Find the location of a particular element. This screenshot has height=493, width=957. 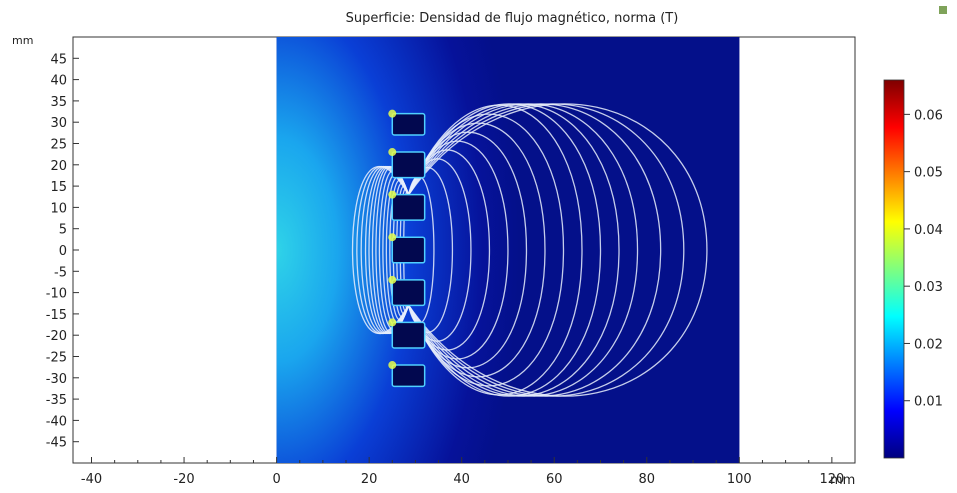

y-tick-label: 15 is located at coordinates (58, 187).